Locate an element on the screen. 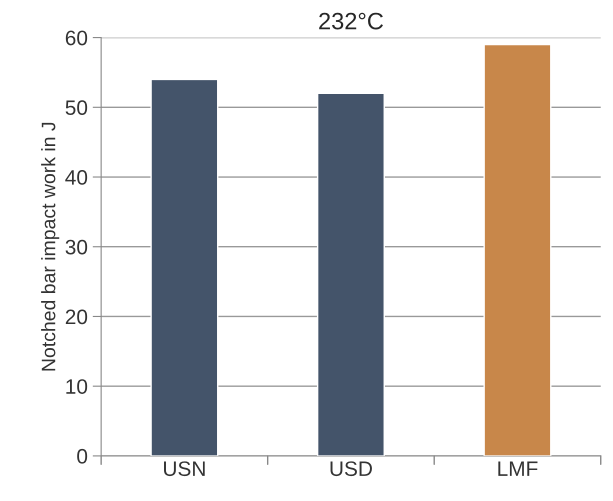 This screenshot has height=501, width=613. chart-title: 232°C is located at coordinates (351, 21).